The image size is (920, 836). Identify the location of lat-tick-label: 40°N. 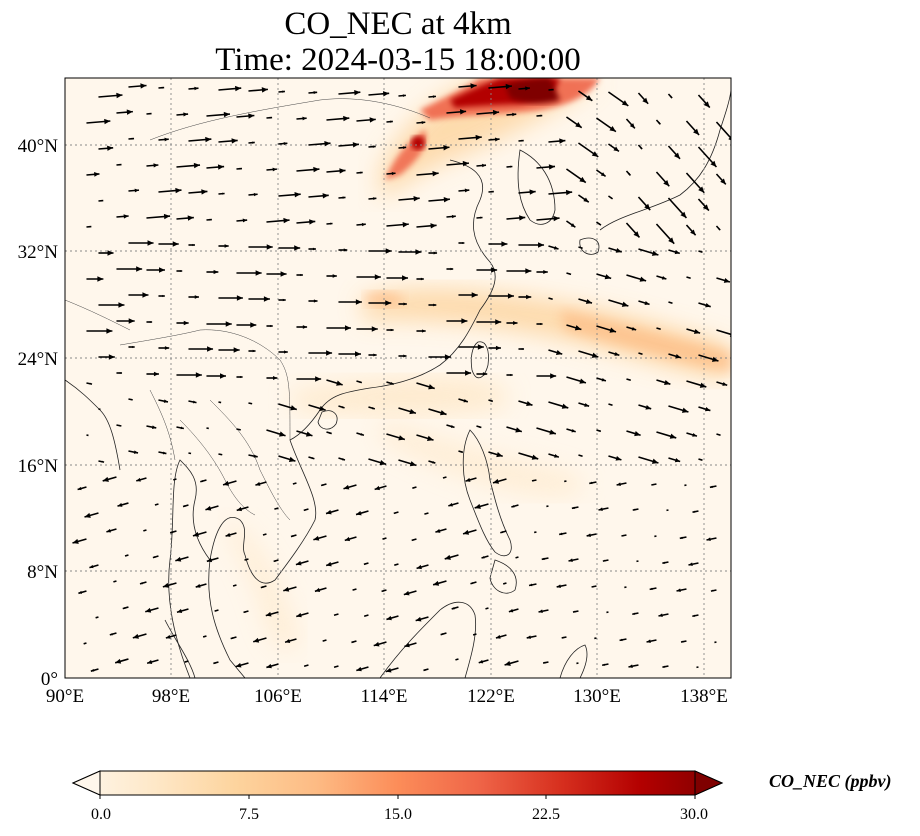
(38, 146).